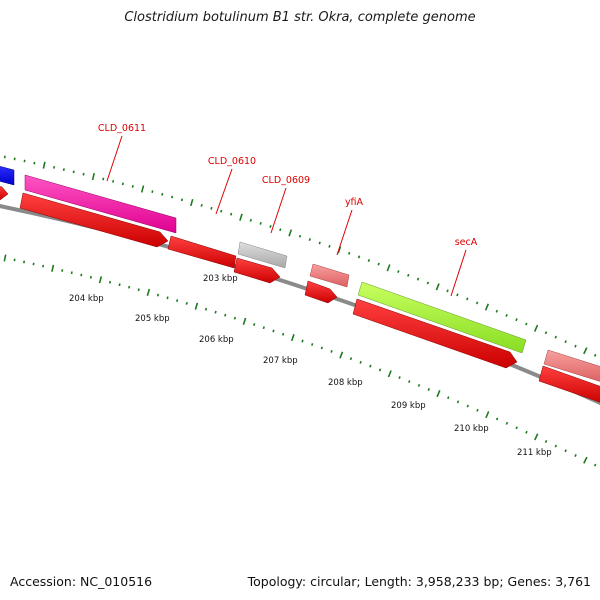 The width and height of the screenshot is (600, 600). Describe the element at coordinates (354, 202) in the screenshot. I see `gene-label-yfiA: yfiA` at that location.